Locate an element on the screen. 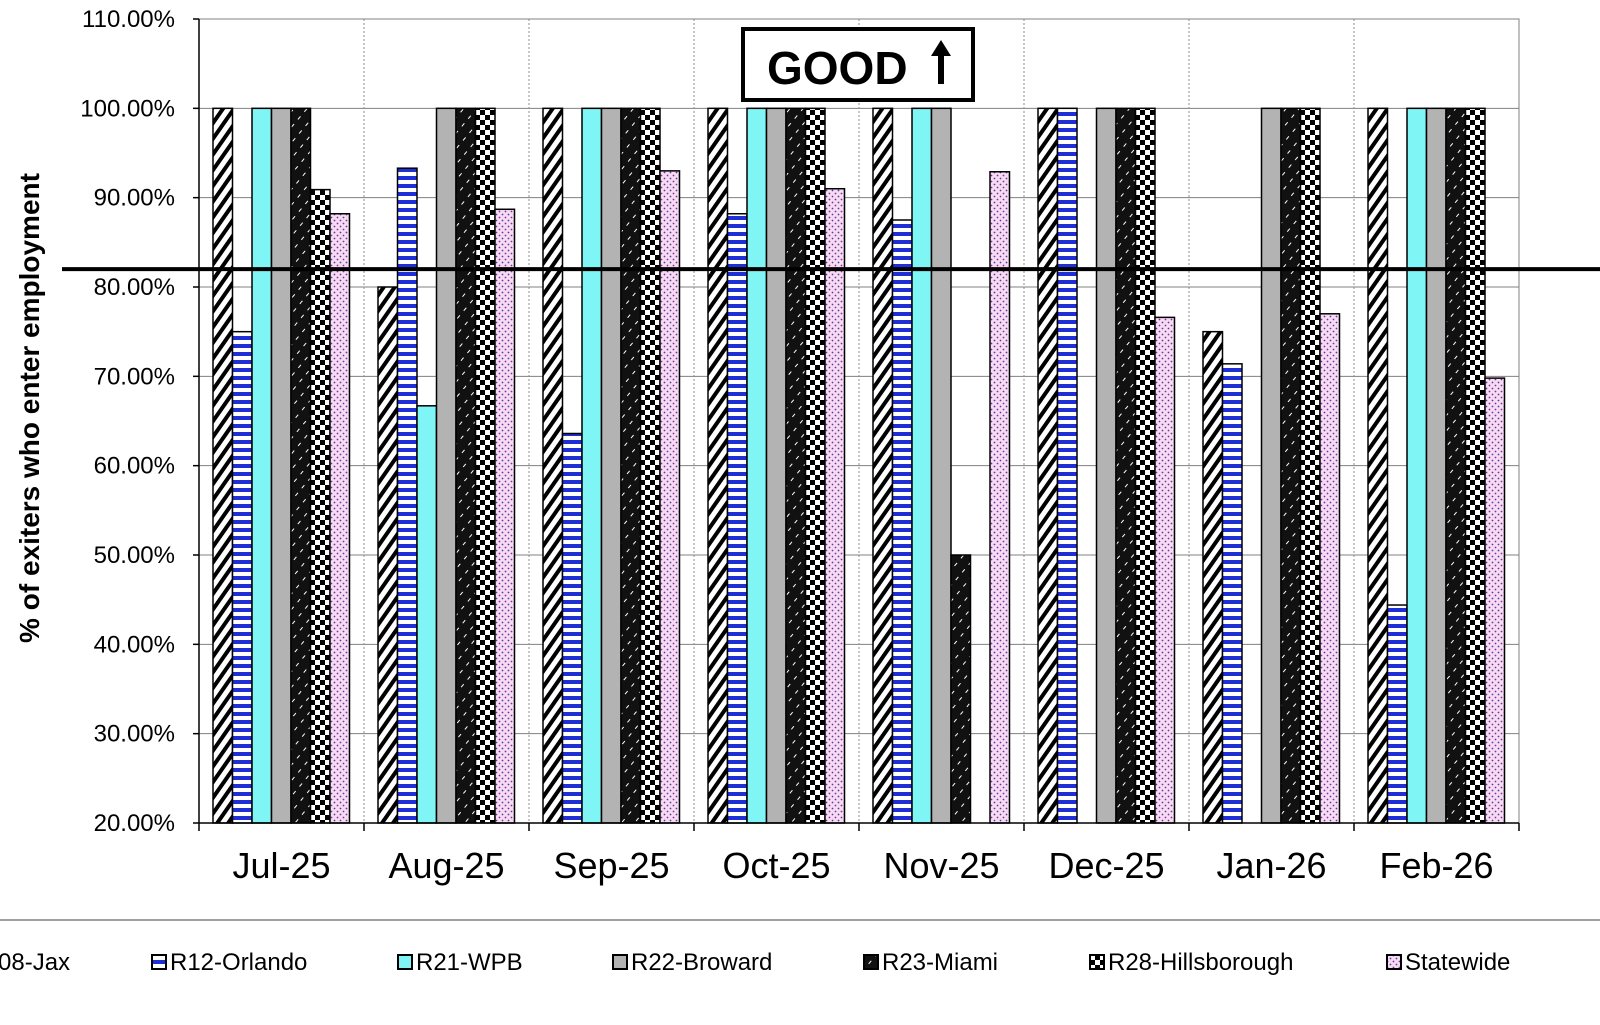 This screenshot has height=1025, width=1600. y-tick-label: 50.00% is located at coordinates (134, 555).